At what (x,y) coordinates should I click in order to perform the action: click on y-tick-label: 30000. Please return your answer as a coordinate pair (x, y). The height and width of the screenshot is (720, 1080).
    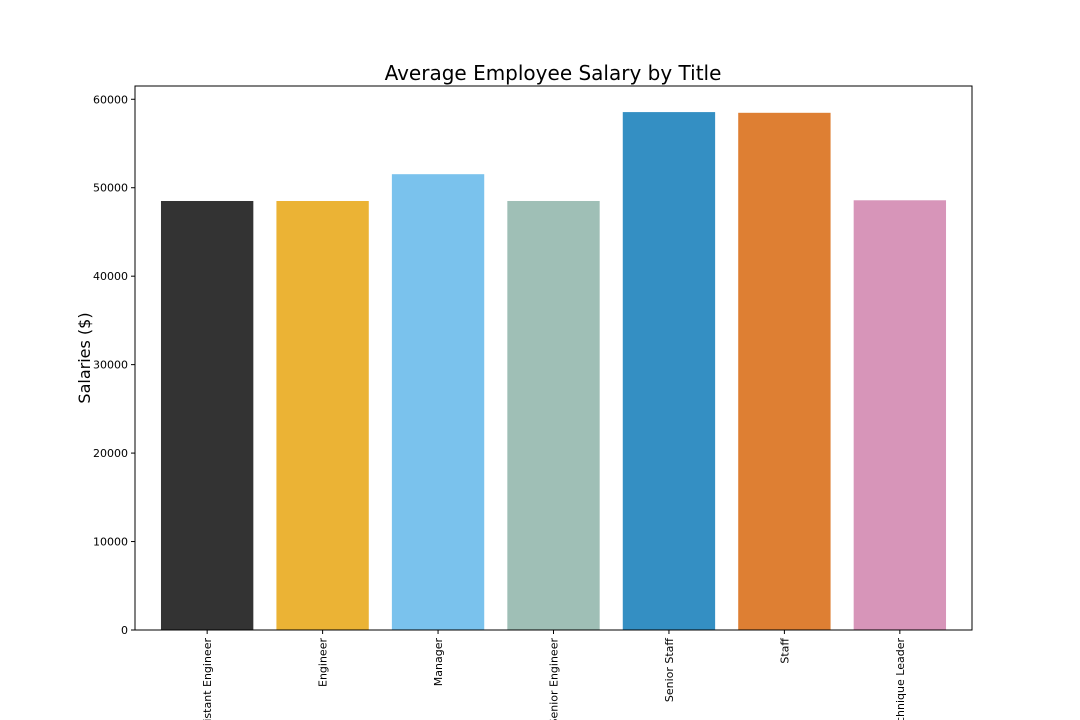
    Looking at the image, I should click on (110, 365).